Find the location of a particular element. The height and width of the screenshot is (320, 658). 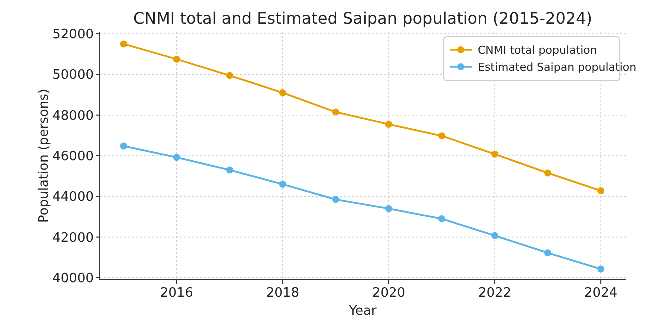

x-tick-label: 2020 is located at coordinates (389, 293).